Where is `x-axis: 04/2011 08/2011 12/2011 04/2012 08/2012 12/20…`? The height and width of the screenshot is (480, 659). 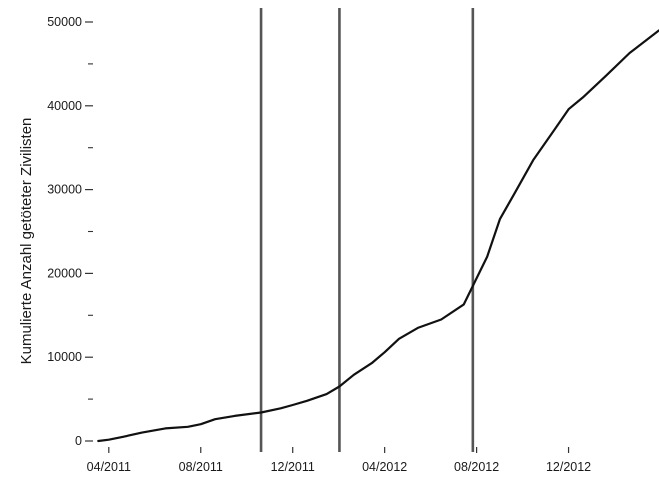 x-axis: 04/2011 08/2011 12/2011 04/2012 08/2012 12/20… is located at coordinates (339, 460).